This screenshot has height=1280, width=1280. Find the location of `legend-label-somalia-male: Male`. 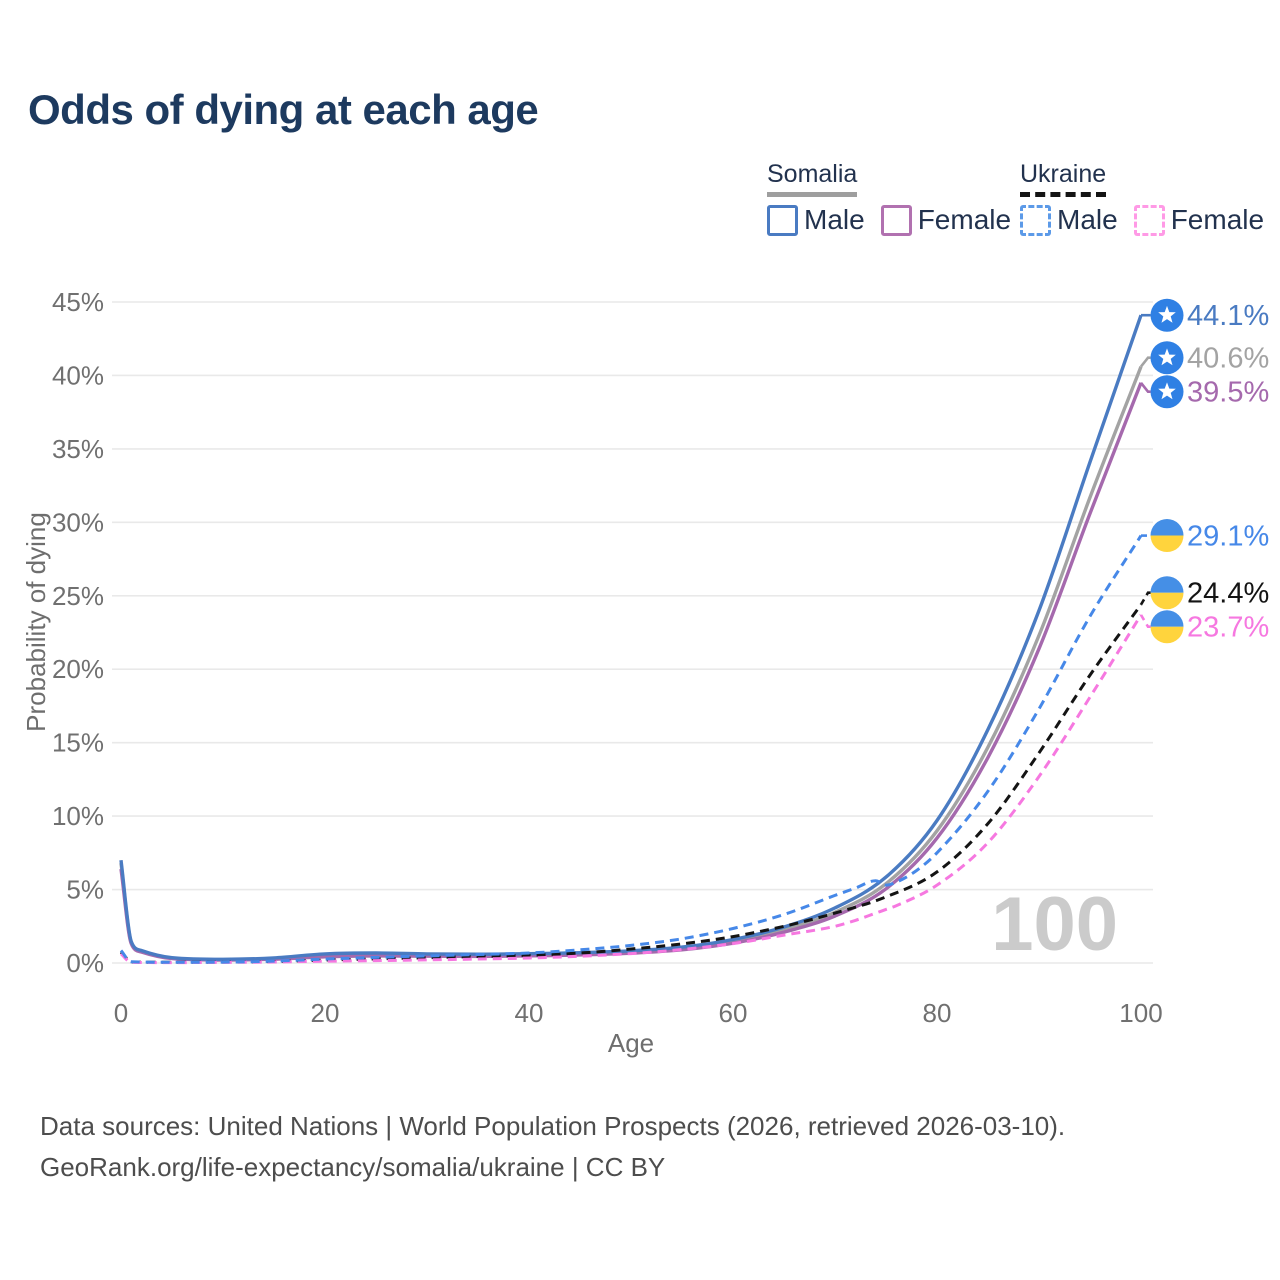

legend-label-somalia-male: Male is located at coordinates (834, 219).